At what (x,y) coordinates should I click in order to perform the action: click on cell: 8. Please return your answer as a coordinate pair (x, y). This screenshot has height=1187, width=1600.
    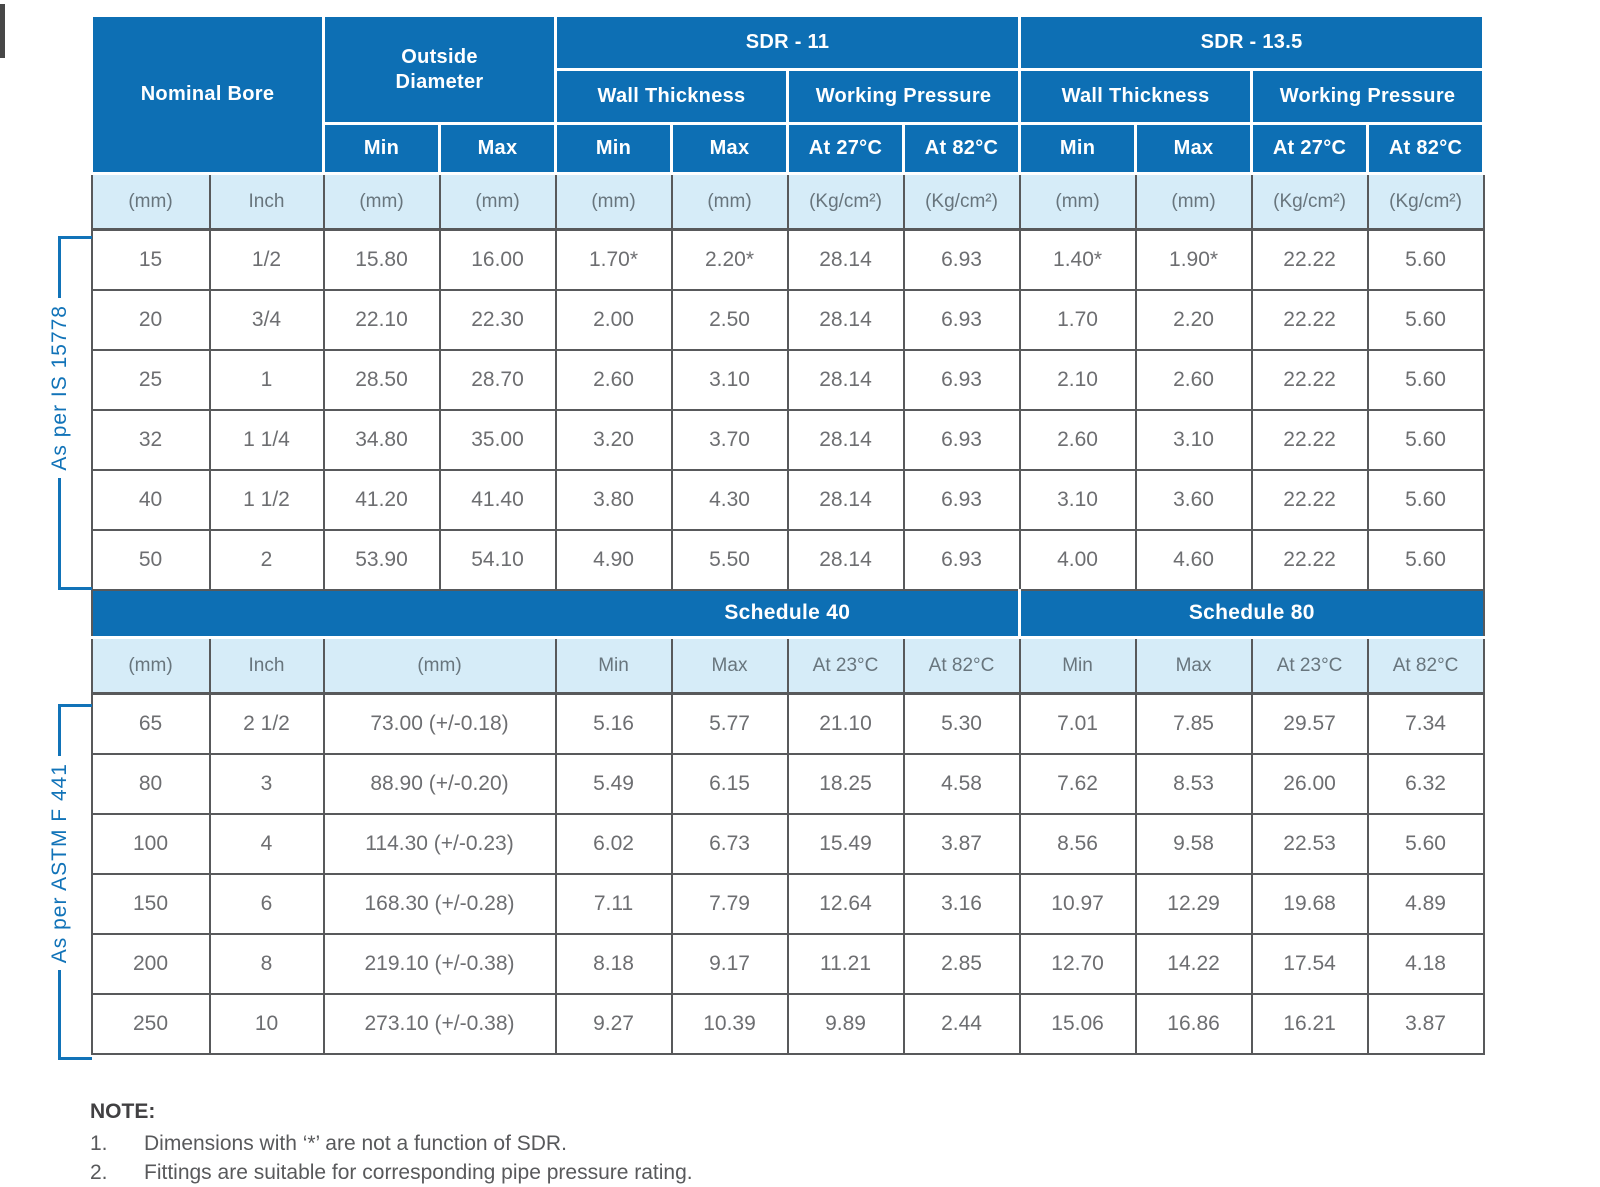
    Looking at the image, I should click on (266, 963).